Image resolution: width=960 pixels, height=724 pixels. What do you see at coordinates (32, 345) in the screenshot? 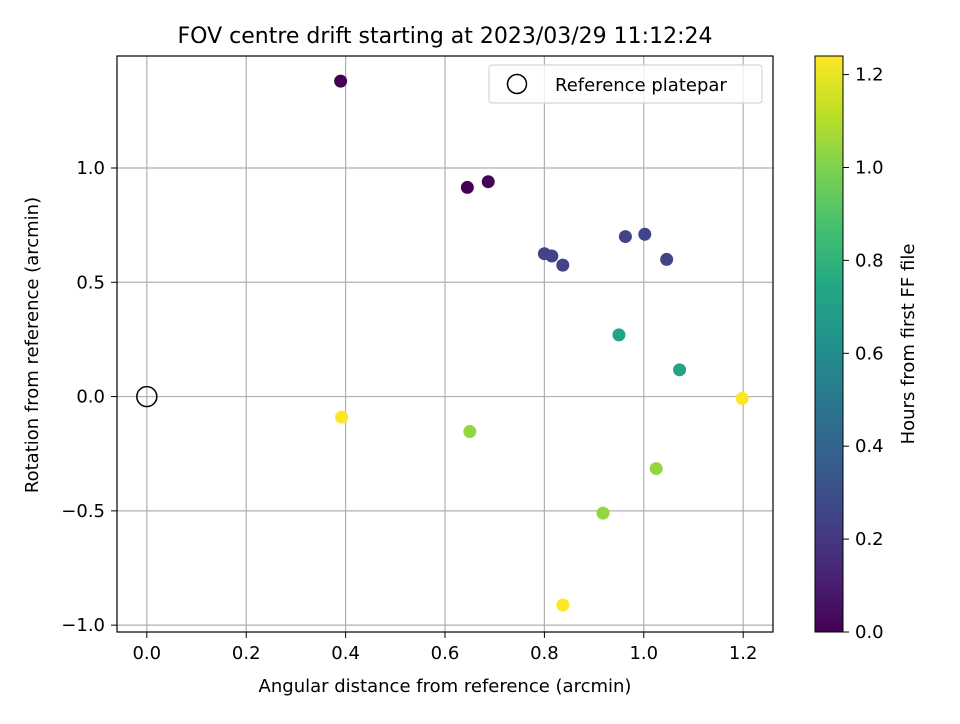
I see `y-axis-label: Rotation from reference (arcmin)` at bounding box center [32, 345].